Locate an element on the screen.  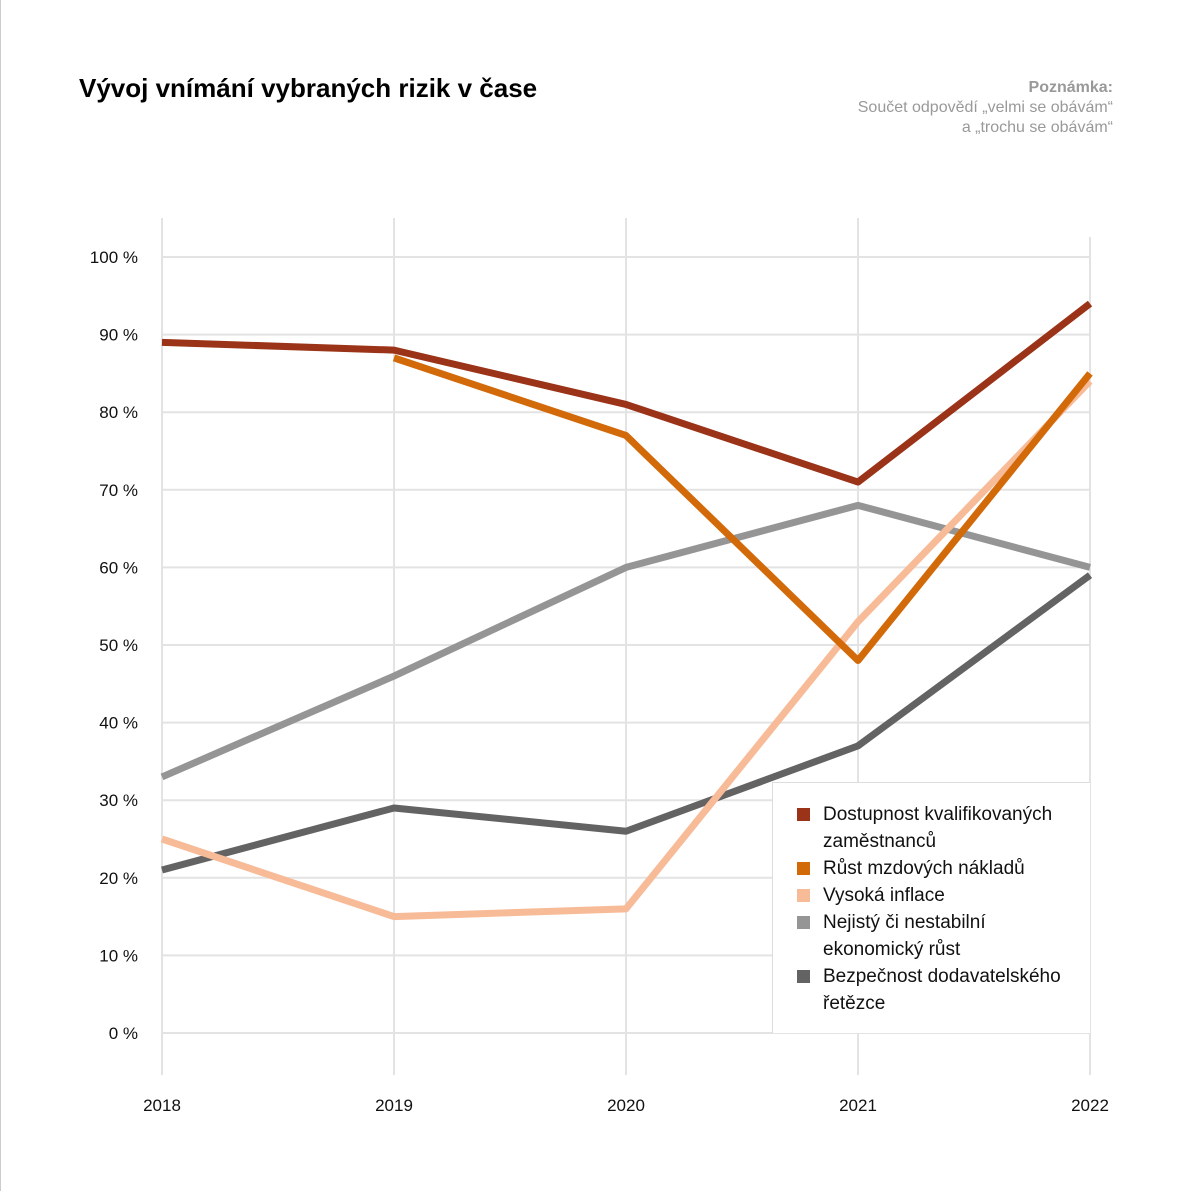
y-tick-label: 30 % is located at coordinates (118, 800).